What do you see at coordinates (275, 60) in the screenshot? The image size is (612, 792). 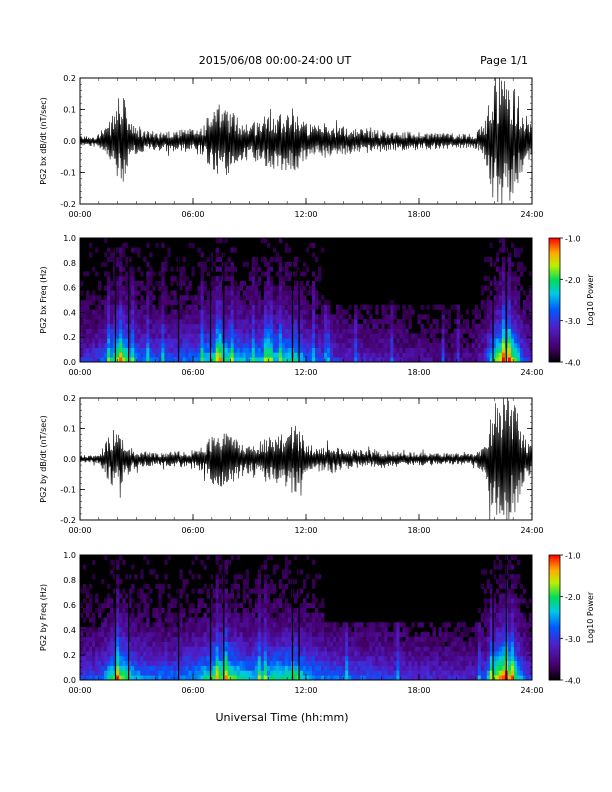 I see `figure-title: 2015/06/08 00:00-24:00 UT` at bounding box center [275, 60].